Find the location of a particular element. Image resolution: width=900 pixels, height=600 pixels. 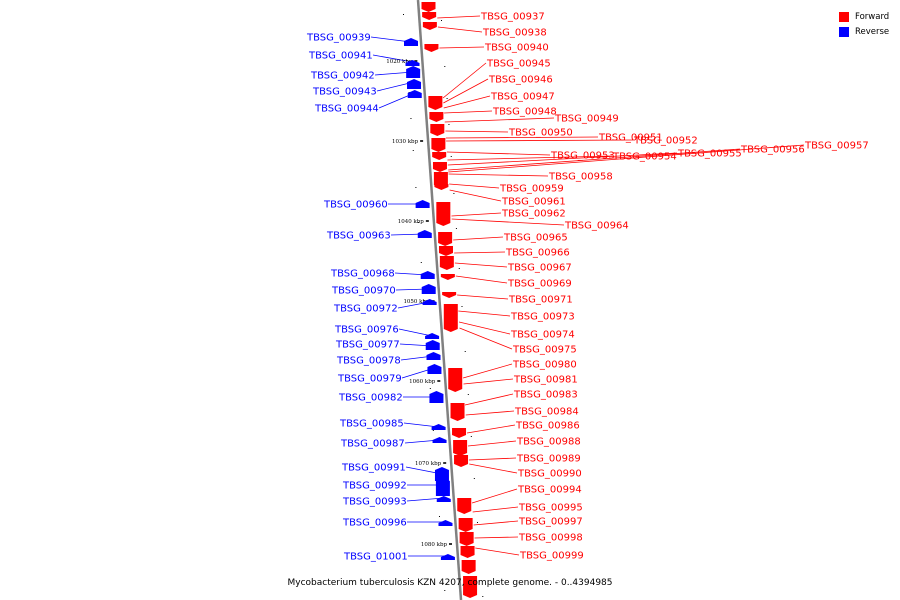

kbp-tick-label: 1040 kbp is located at coordinates (411, 222).